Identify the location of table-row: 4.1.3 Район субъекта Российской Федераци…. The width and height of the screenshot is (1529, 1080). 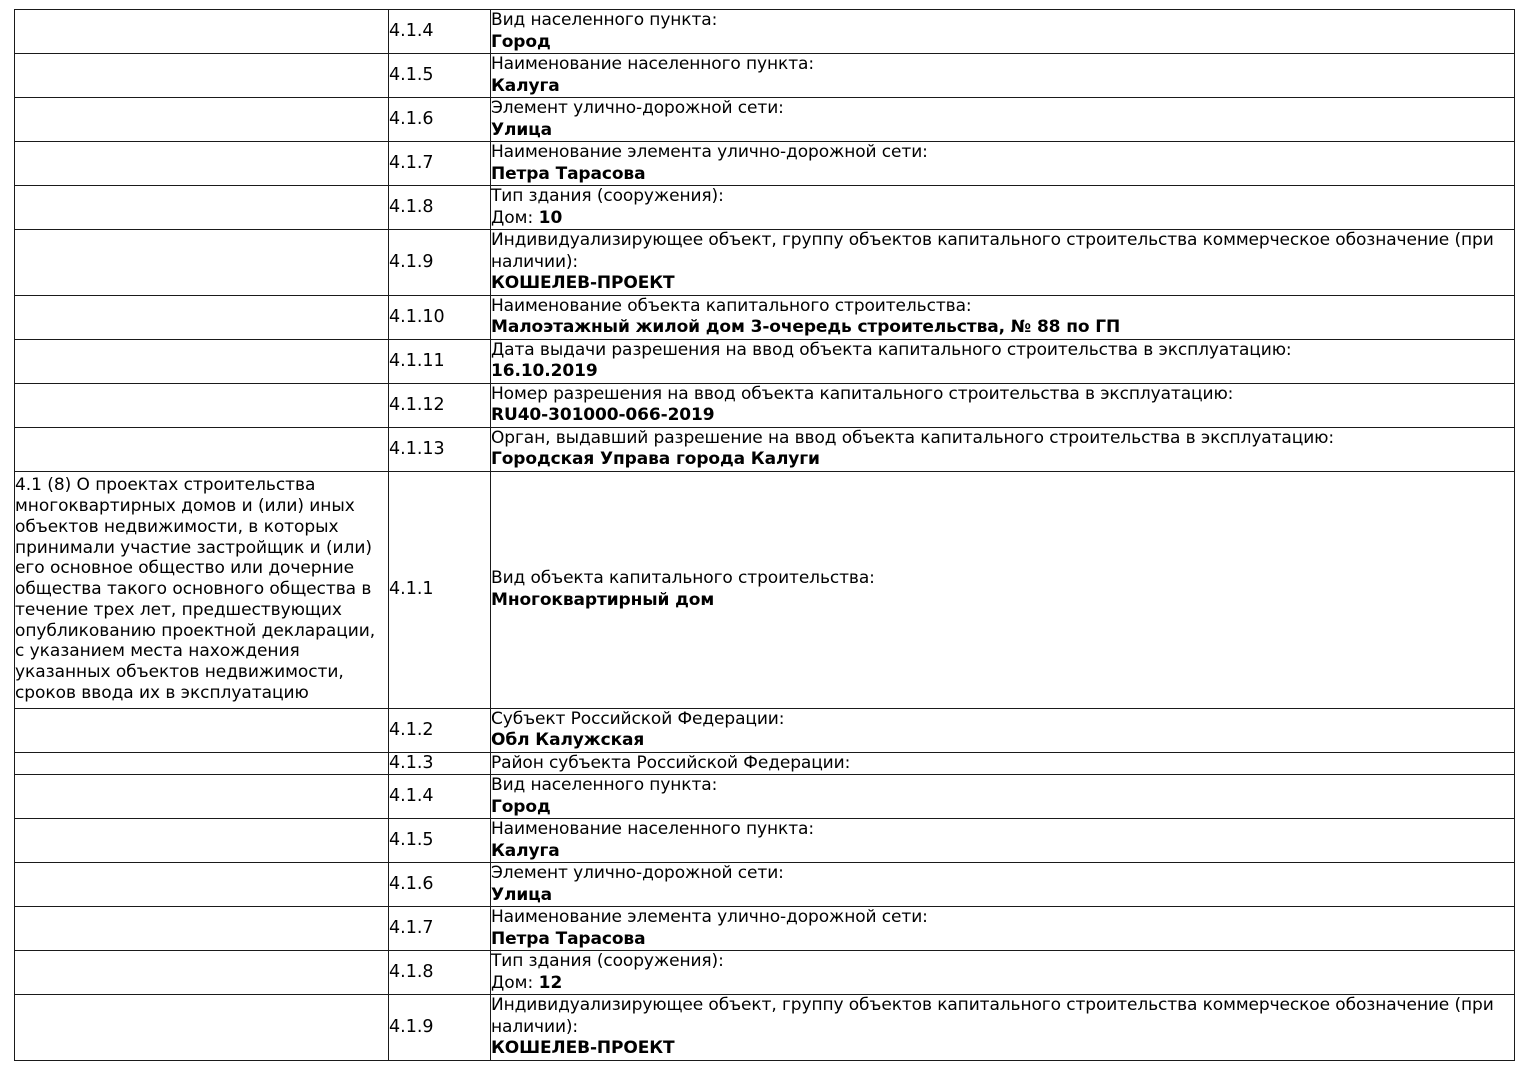
(764, 763).